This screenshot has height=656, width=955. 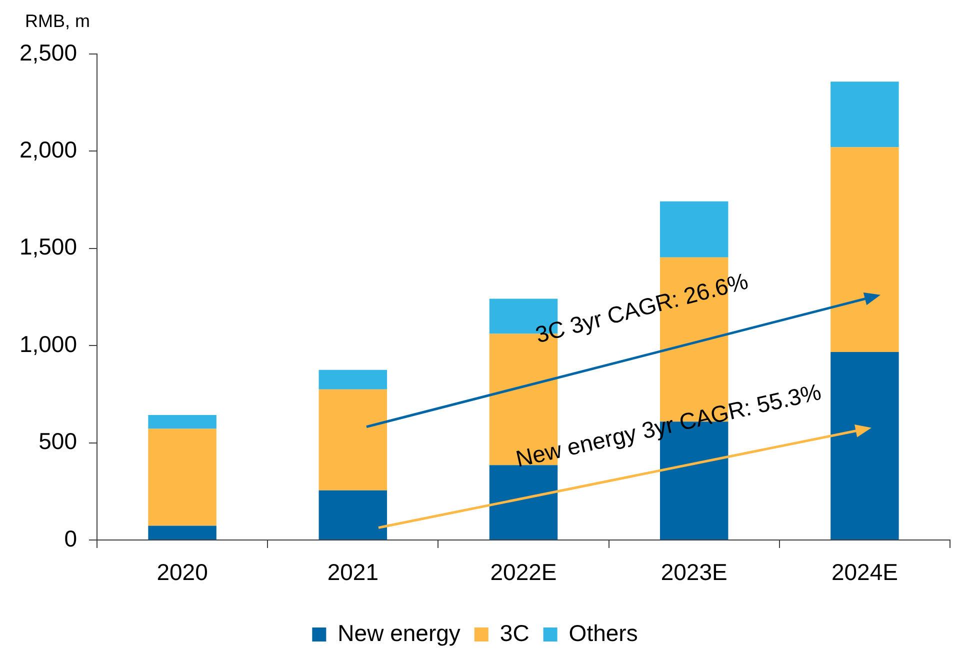 I want to click on legend-label: 3C, so click(x=515, y=633).